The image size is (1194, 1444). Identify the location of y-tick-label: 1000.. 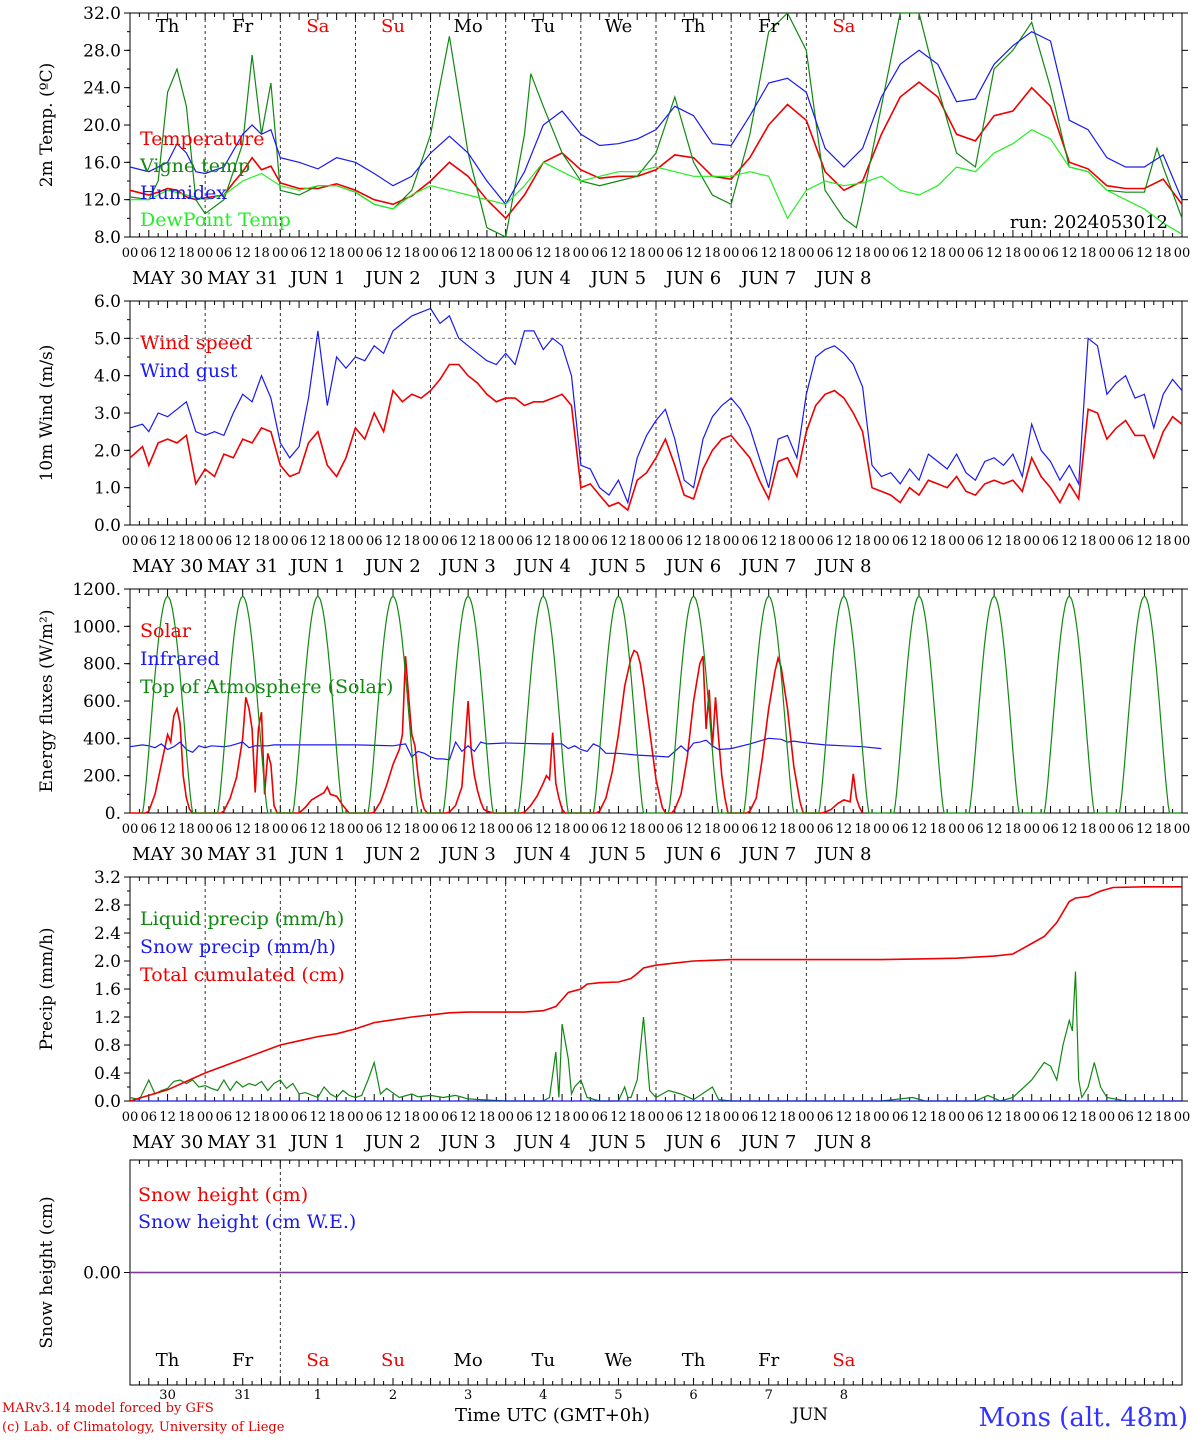
(96, 627).